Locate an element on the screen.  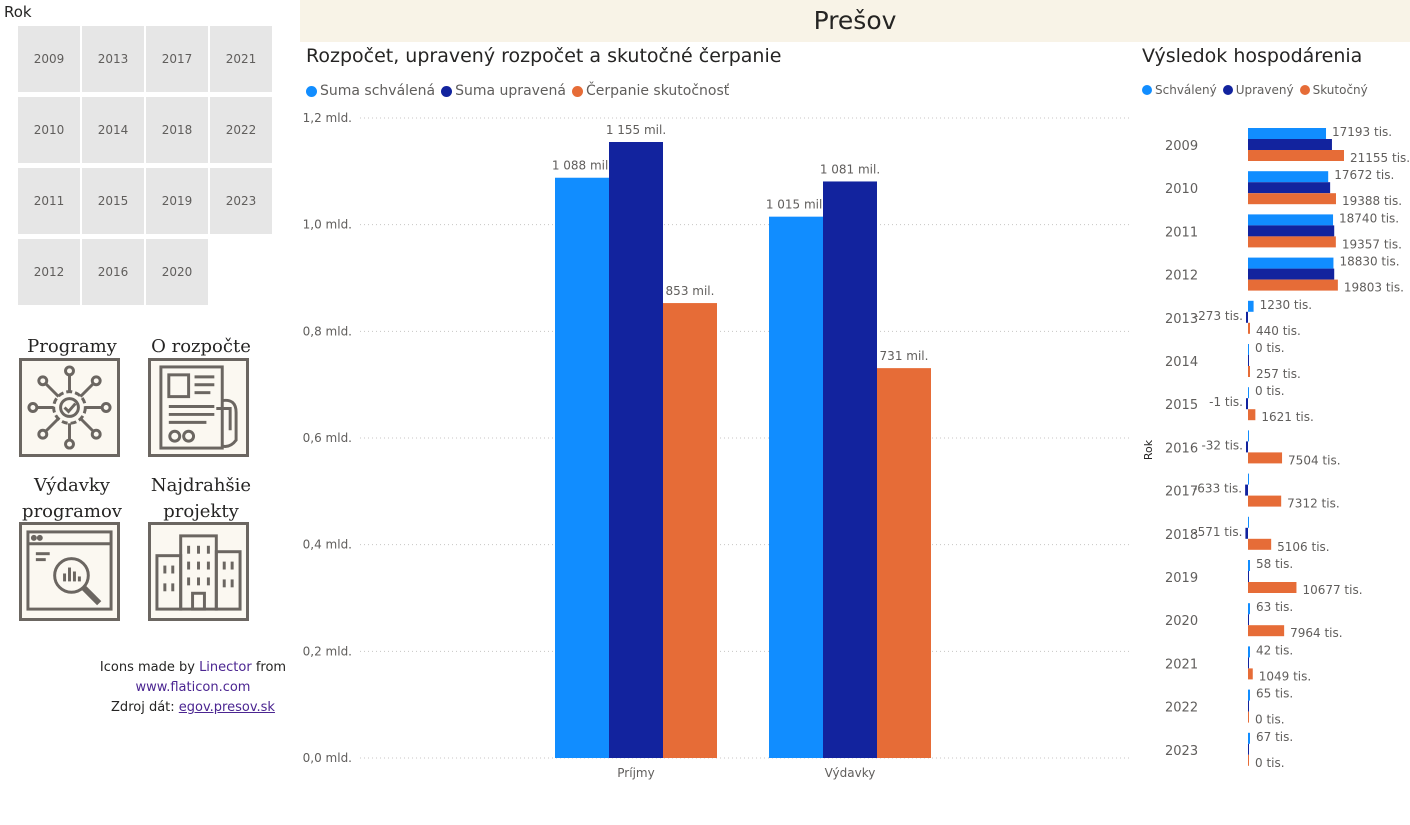
hbar-data-label: 1621 tis. is located at coordinates (1287, 417).